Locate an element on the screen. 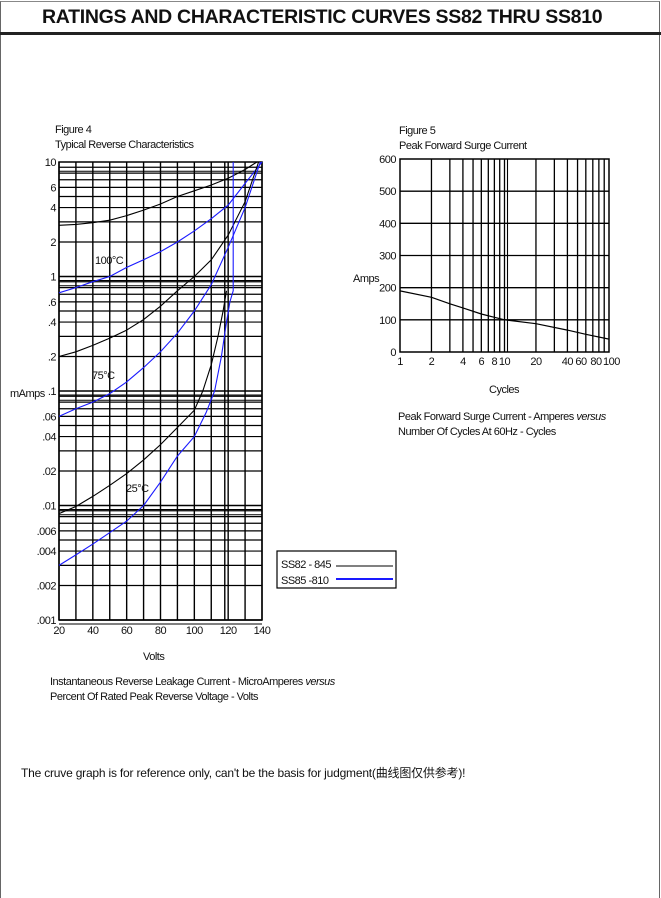 The image size is (661, 898). title-rule is located at coordinates (330, 33).